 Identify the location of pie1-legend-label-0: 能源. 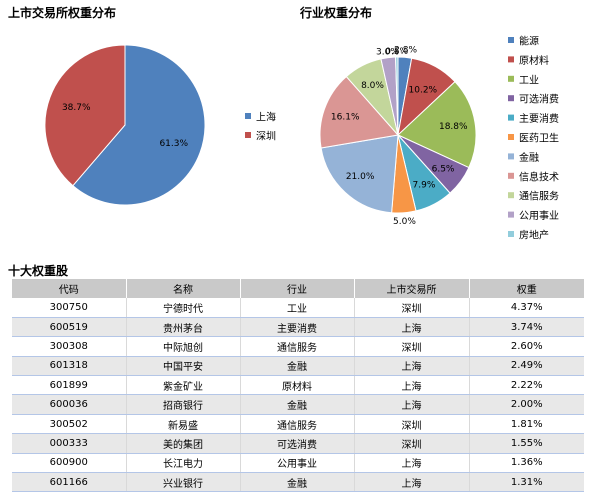
(529, 41).